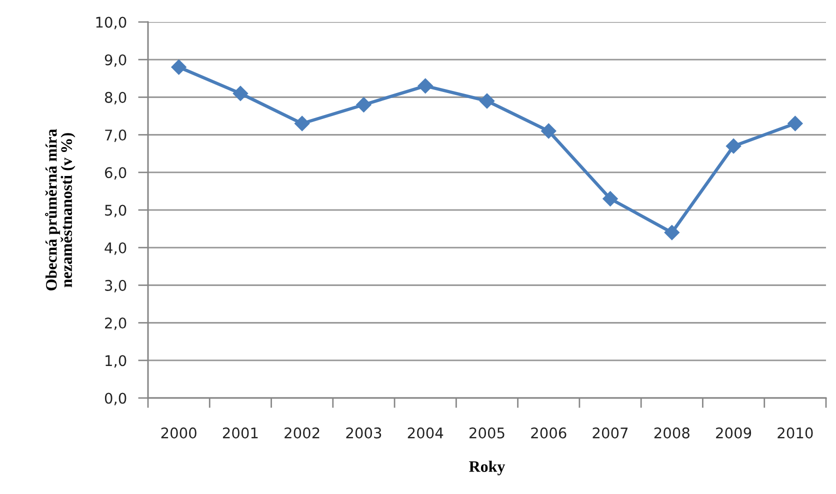 The image size is (836, 494). What do you see at coordinates (115, 136) in the screenshot?
I see `y-tick-label: 7,0` at bounding box center [115, 136].